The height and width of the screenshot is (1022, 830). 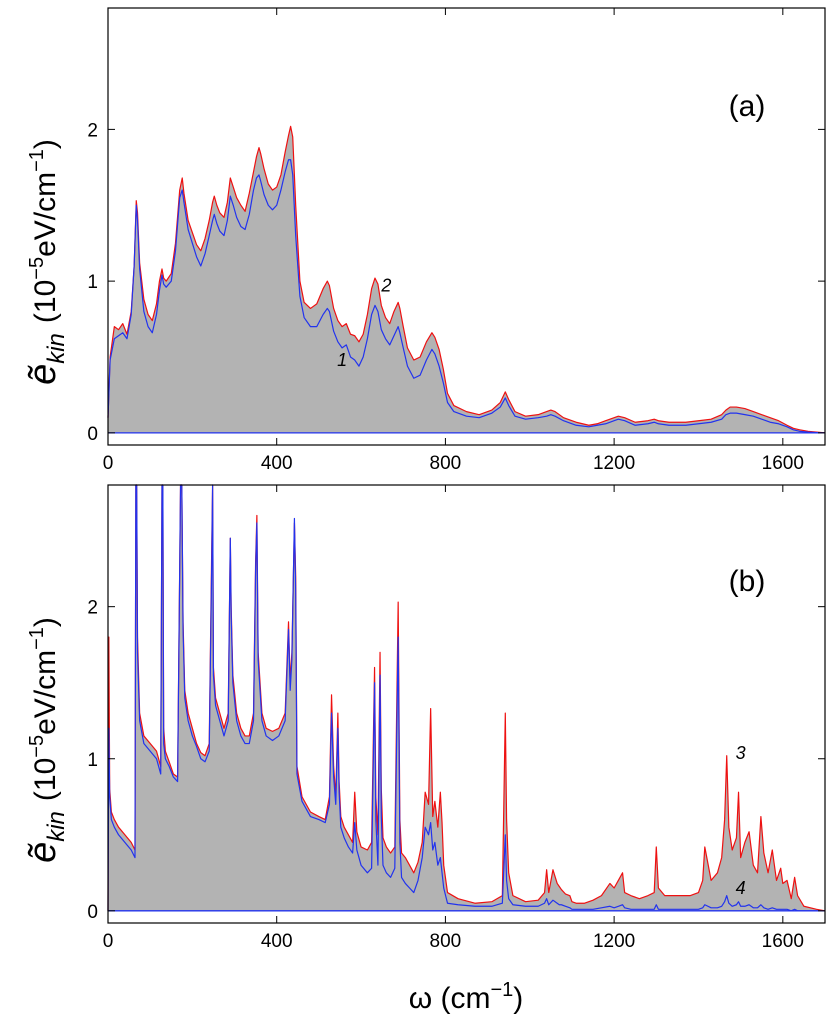 I want to click on panel-b-curve-label-4: 4, so click(x=741, y=888).